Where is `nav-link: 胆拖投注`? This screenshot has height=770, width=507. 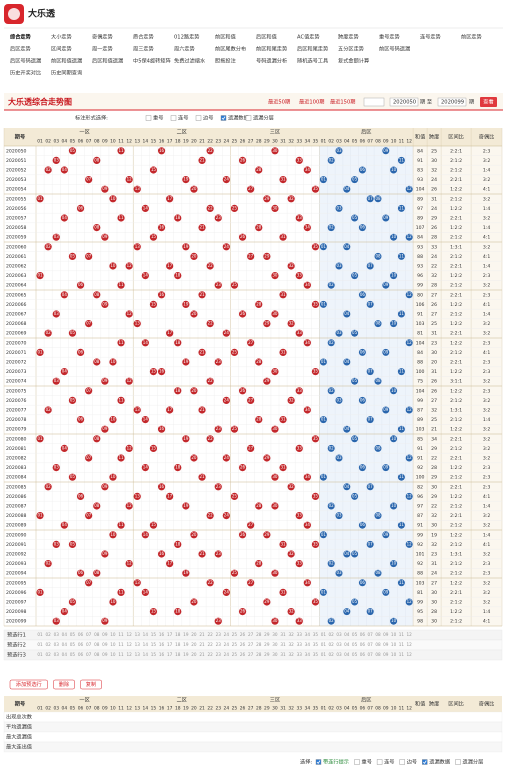
nav-link: 胆拖投注 is located at coordinates (225, 61).